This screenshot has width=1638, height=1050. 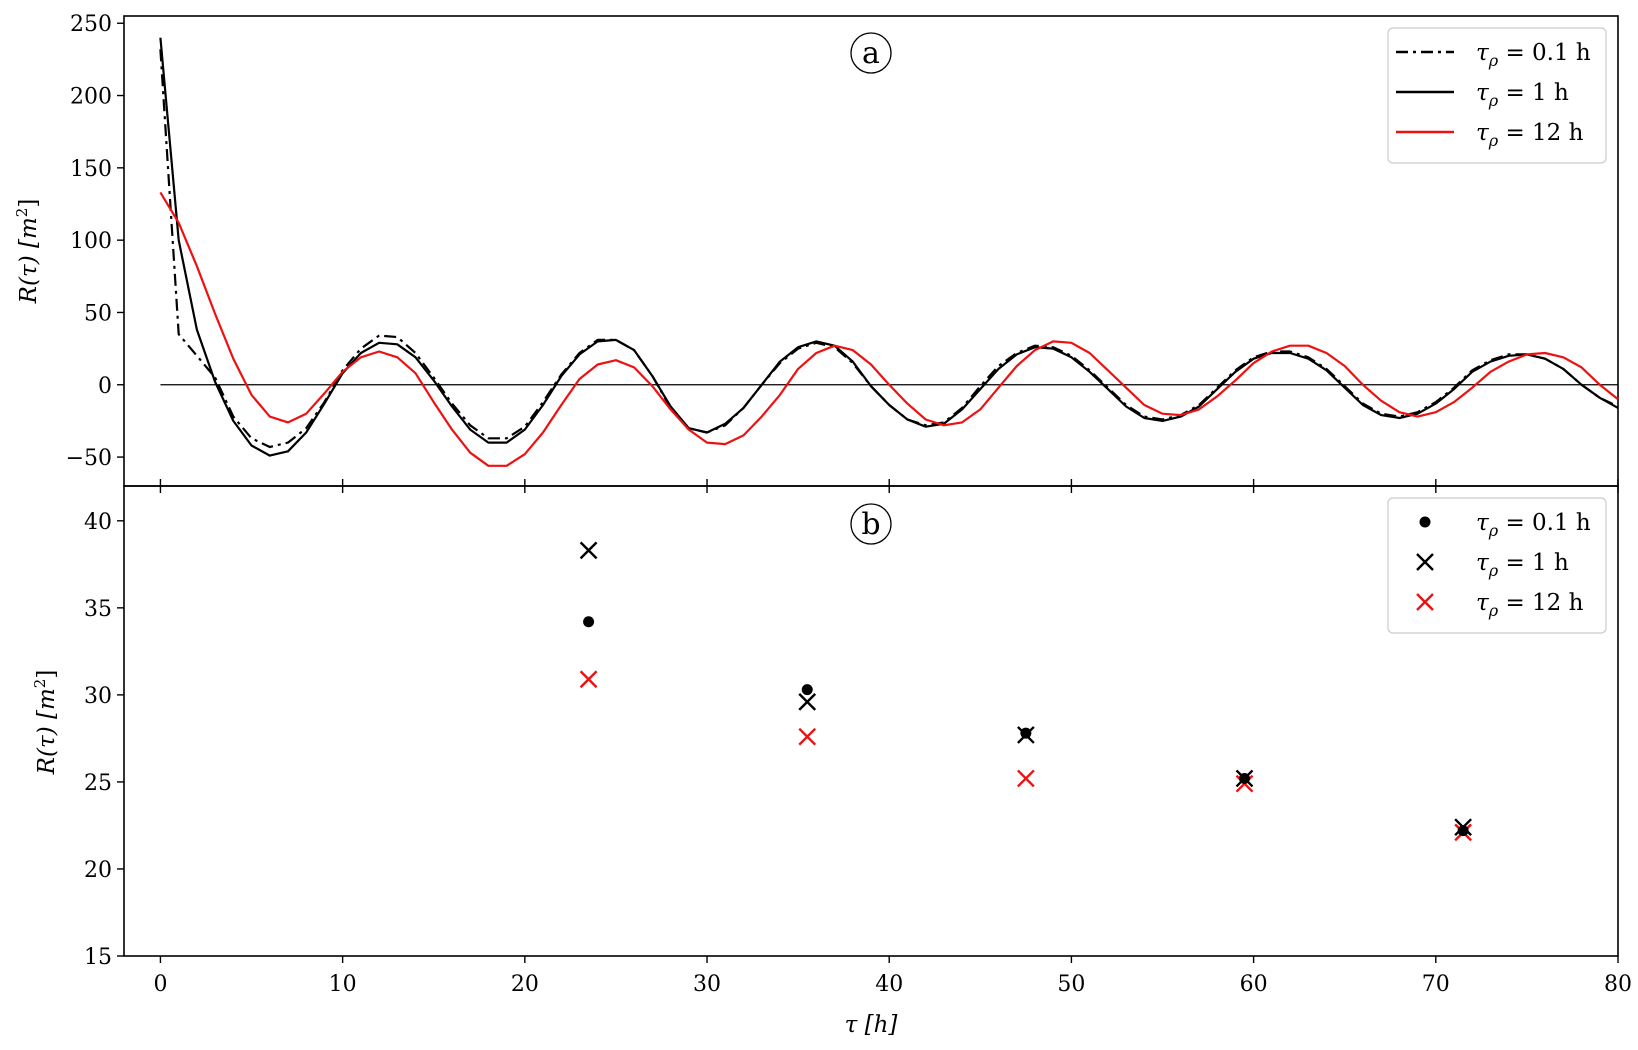 I want to click on x-tick-label: 70, so click(x=1436, y=984).